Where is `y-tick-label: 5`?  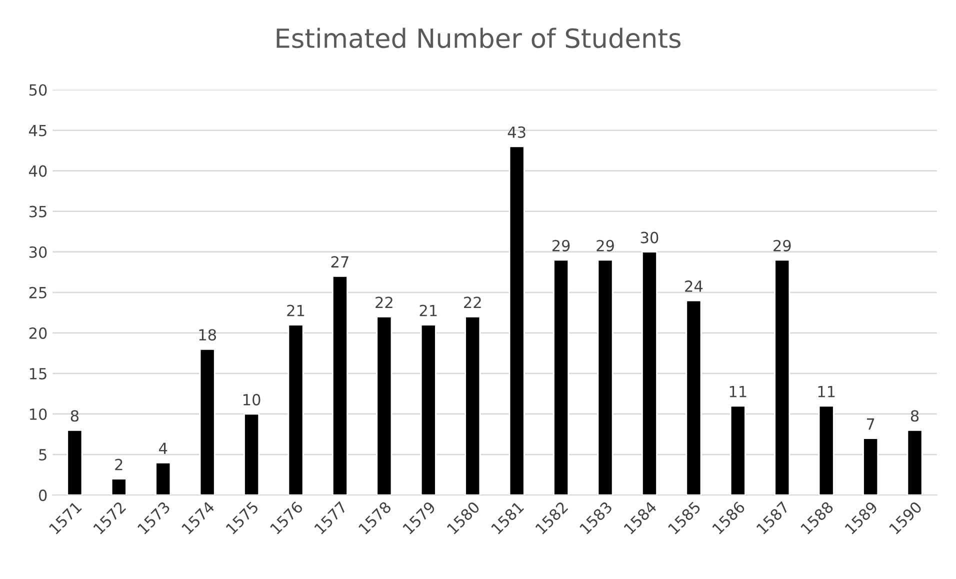 y-tick-label: 5 is located at coordinates (42, 455).